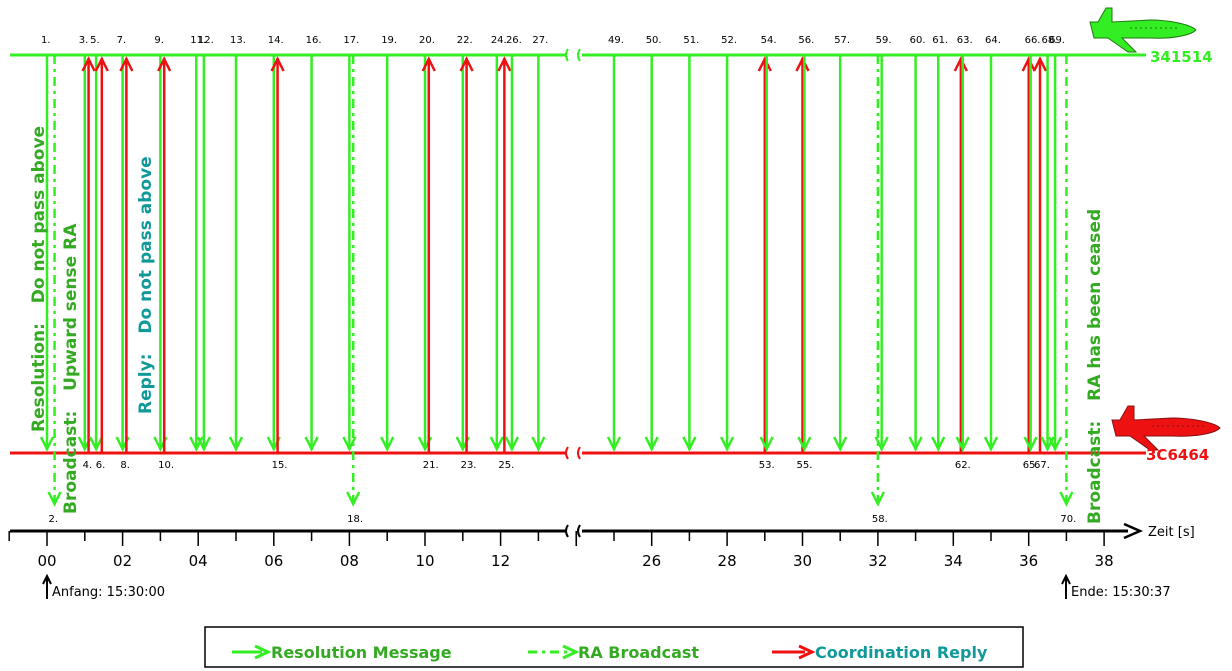  What do you see at coordinates (766, 263) in the screenshot?
I see `message-53-coordination: 53.` at bounding box center [766, 263].